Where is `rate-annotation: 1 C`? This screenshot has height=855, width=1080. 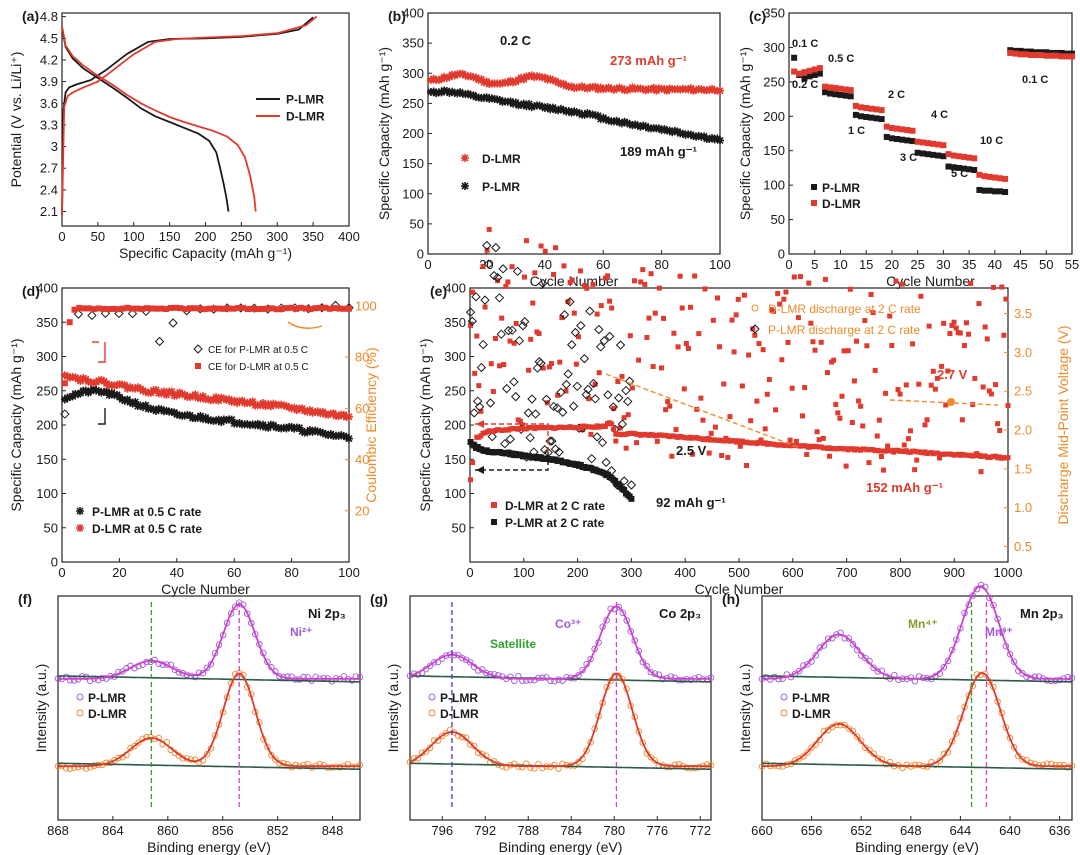
rate-annotation: 1 C is located at coordinates (856, 131).